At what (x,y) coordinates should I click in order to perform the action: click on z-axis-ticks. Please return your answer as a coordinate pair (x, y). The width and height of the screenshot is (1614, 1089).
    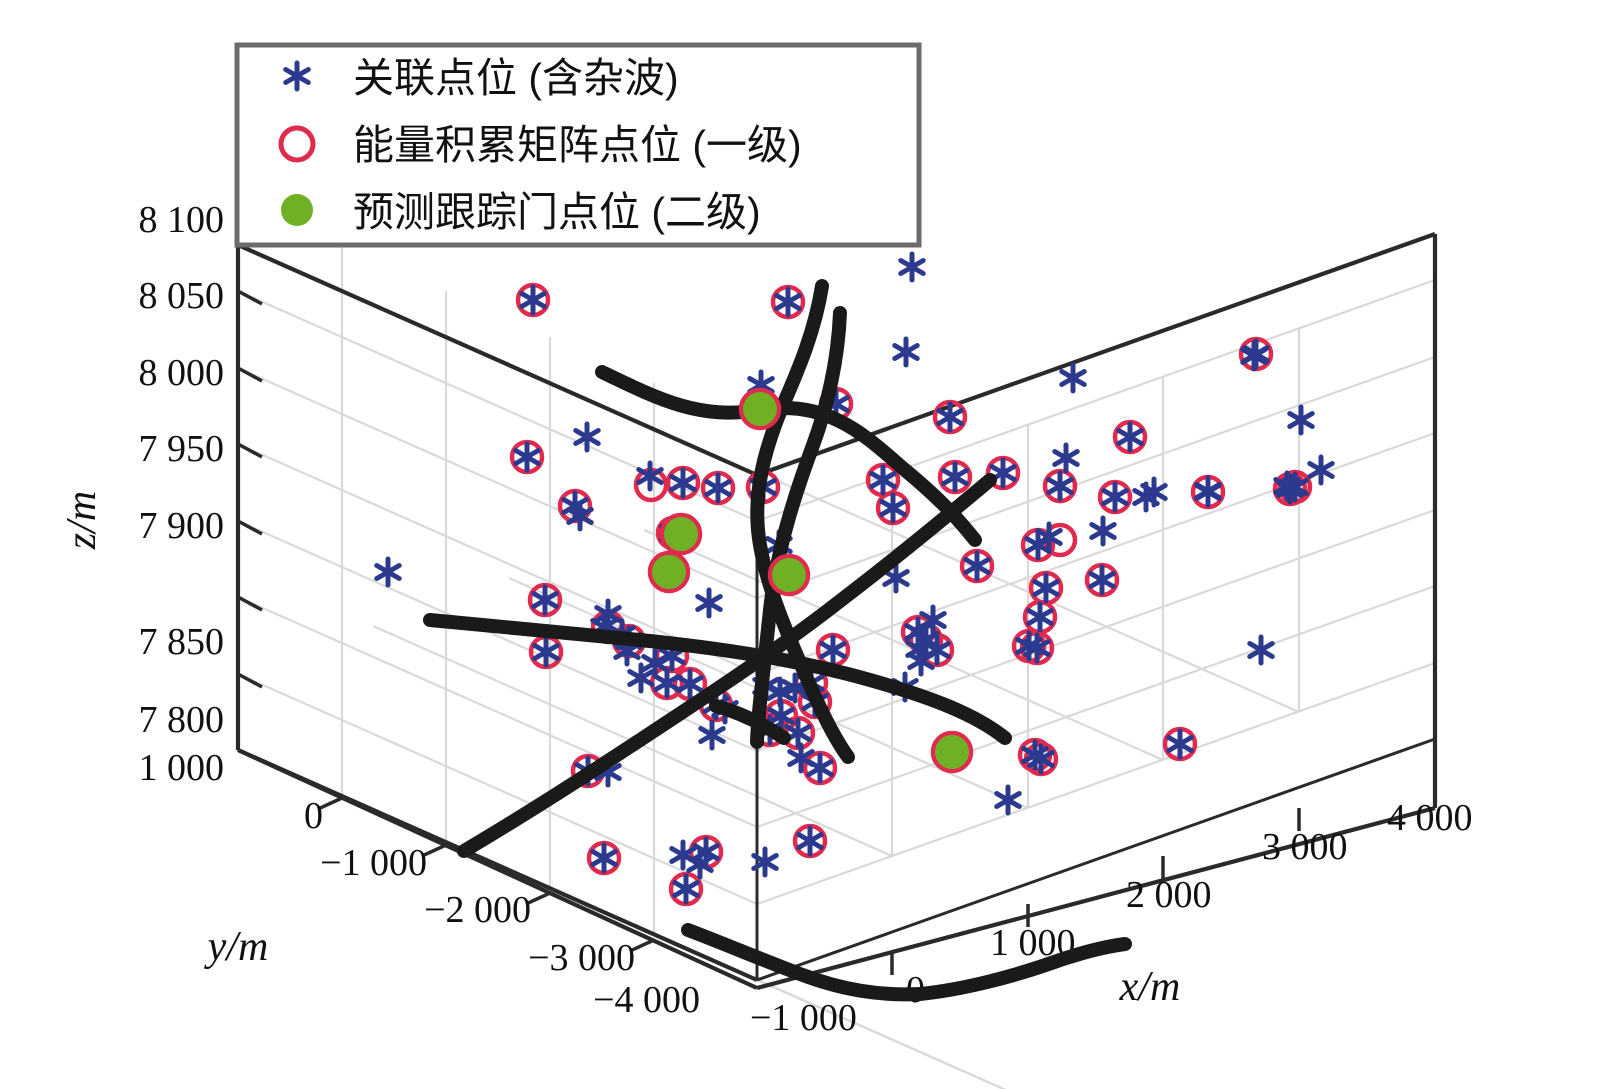
    Looking at the image, I should click on (250, 489).